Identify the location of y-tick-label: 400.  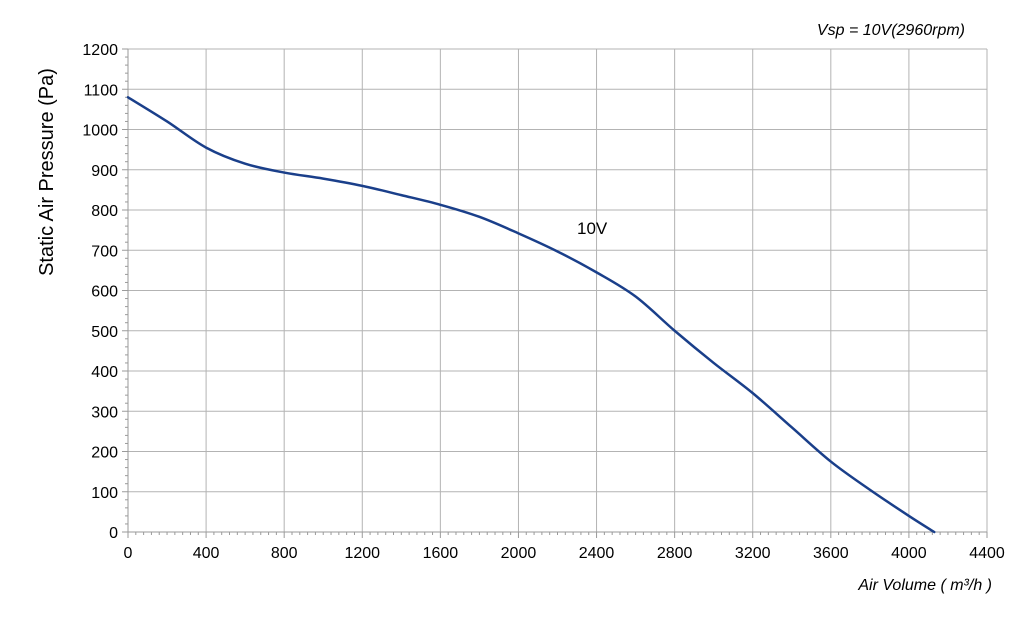
(104, 372).